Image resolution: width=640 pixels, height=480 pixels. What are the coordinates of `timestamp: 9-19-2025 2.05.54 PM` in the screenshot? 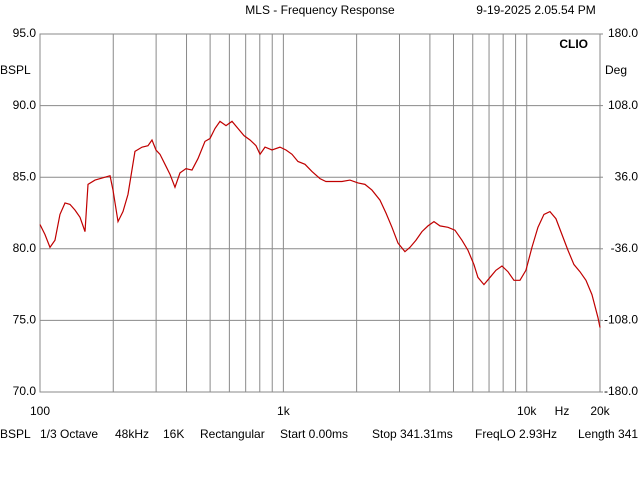 It's located at (535, 10).